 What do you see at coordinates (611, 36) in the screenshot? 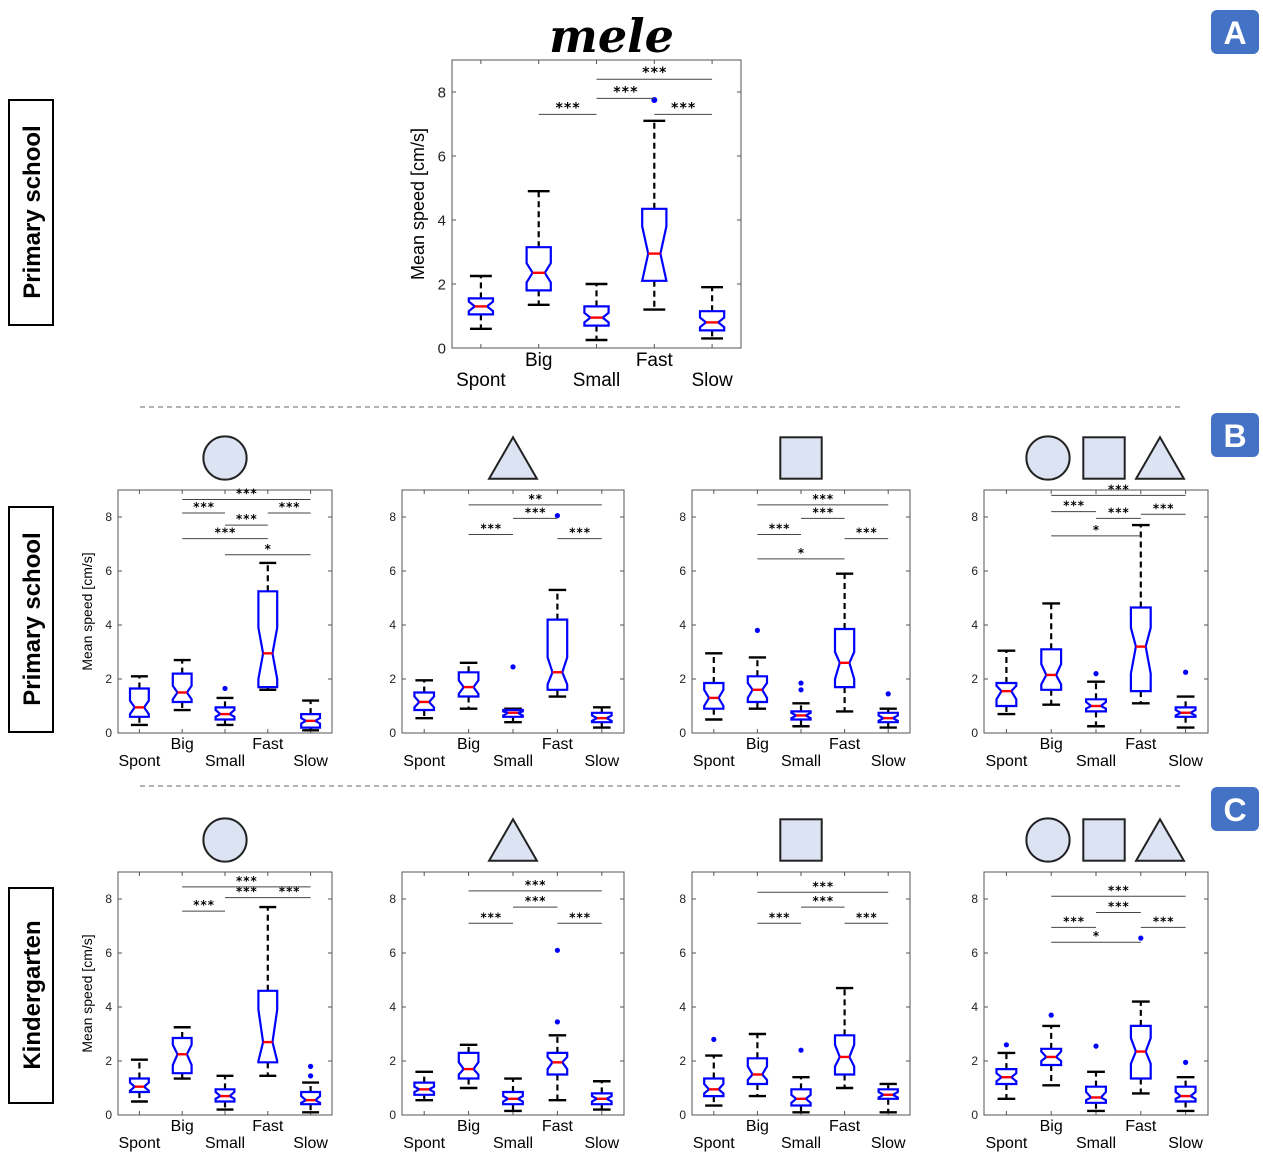
I see `chart-title: mele` at bounding box center [611, 36].